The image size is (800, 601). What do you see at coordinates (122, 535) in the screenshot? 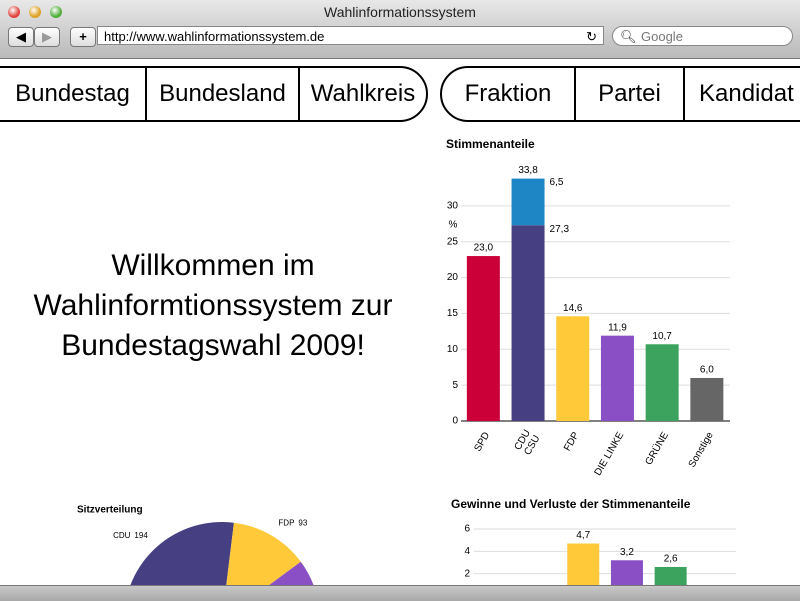
I see `slice-name: CDU` at bounding box center [122, 535].